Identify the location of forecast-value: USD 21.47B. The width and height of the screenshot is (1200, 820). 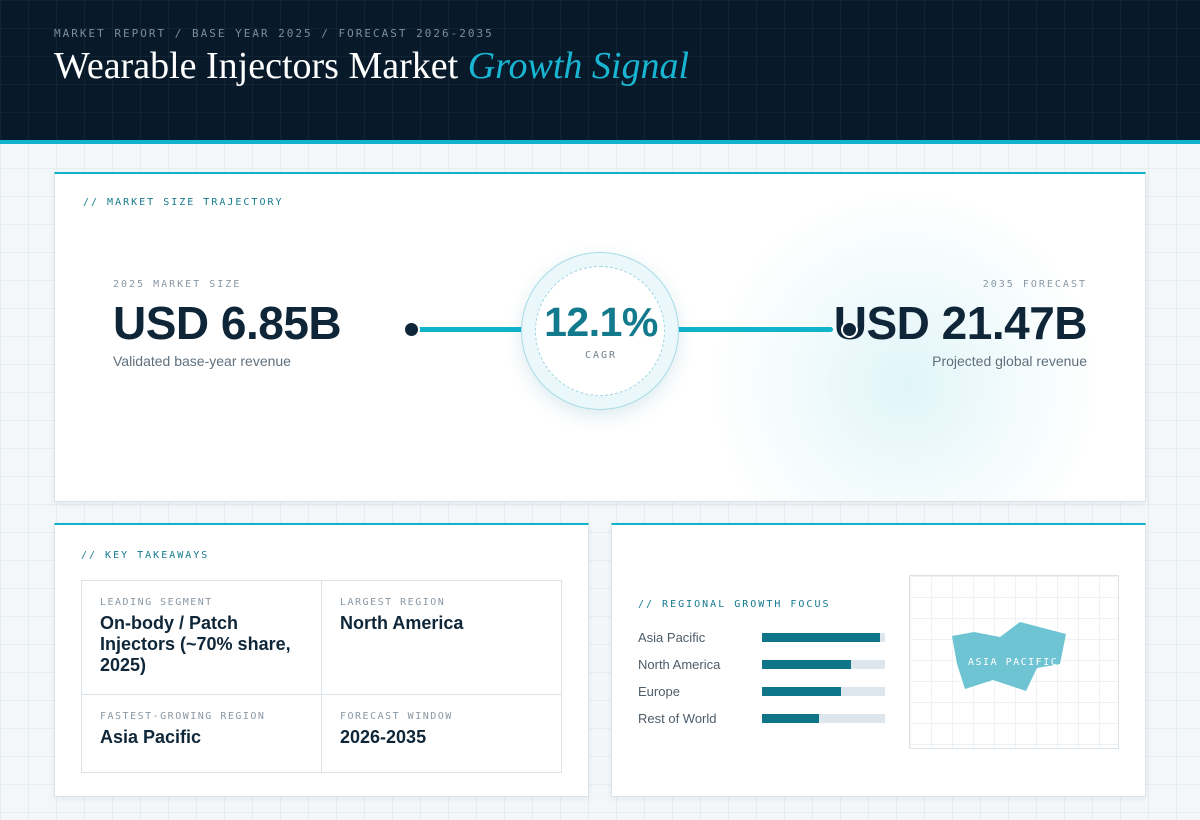
(960, 323).